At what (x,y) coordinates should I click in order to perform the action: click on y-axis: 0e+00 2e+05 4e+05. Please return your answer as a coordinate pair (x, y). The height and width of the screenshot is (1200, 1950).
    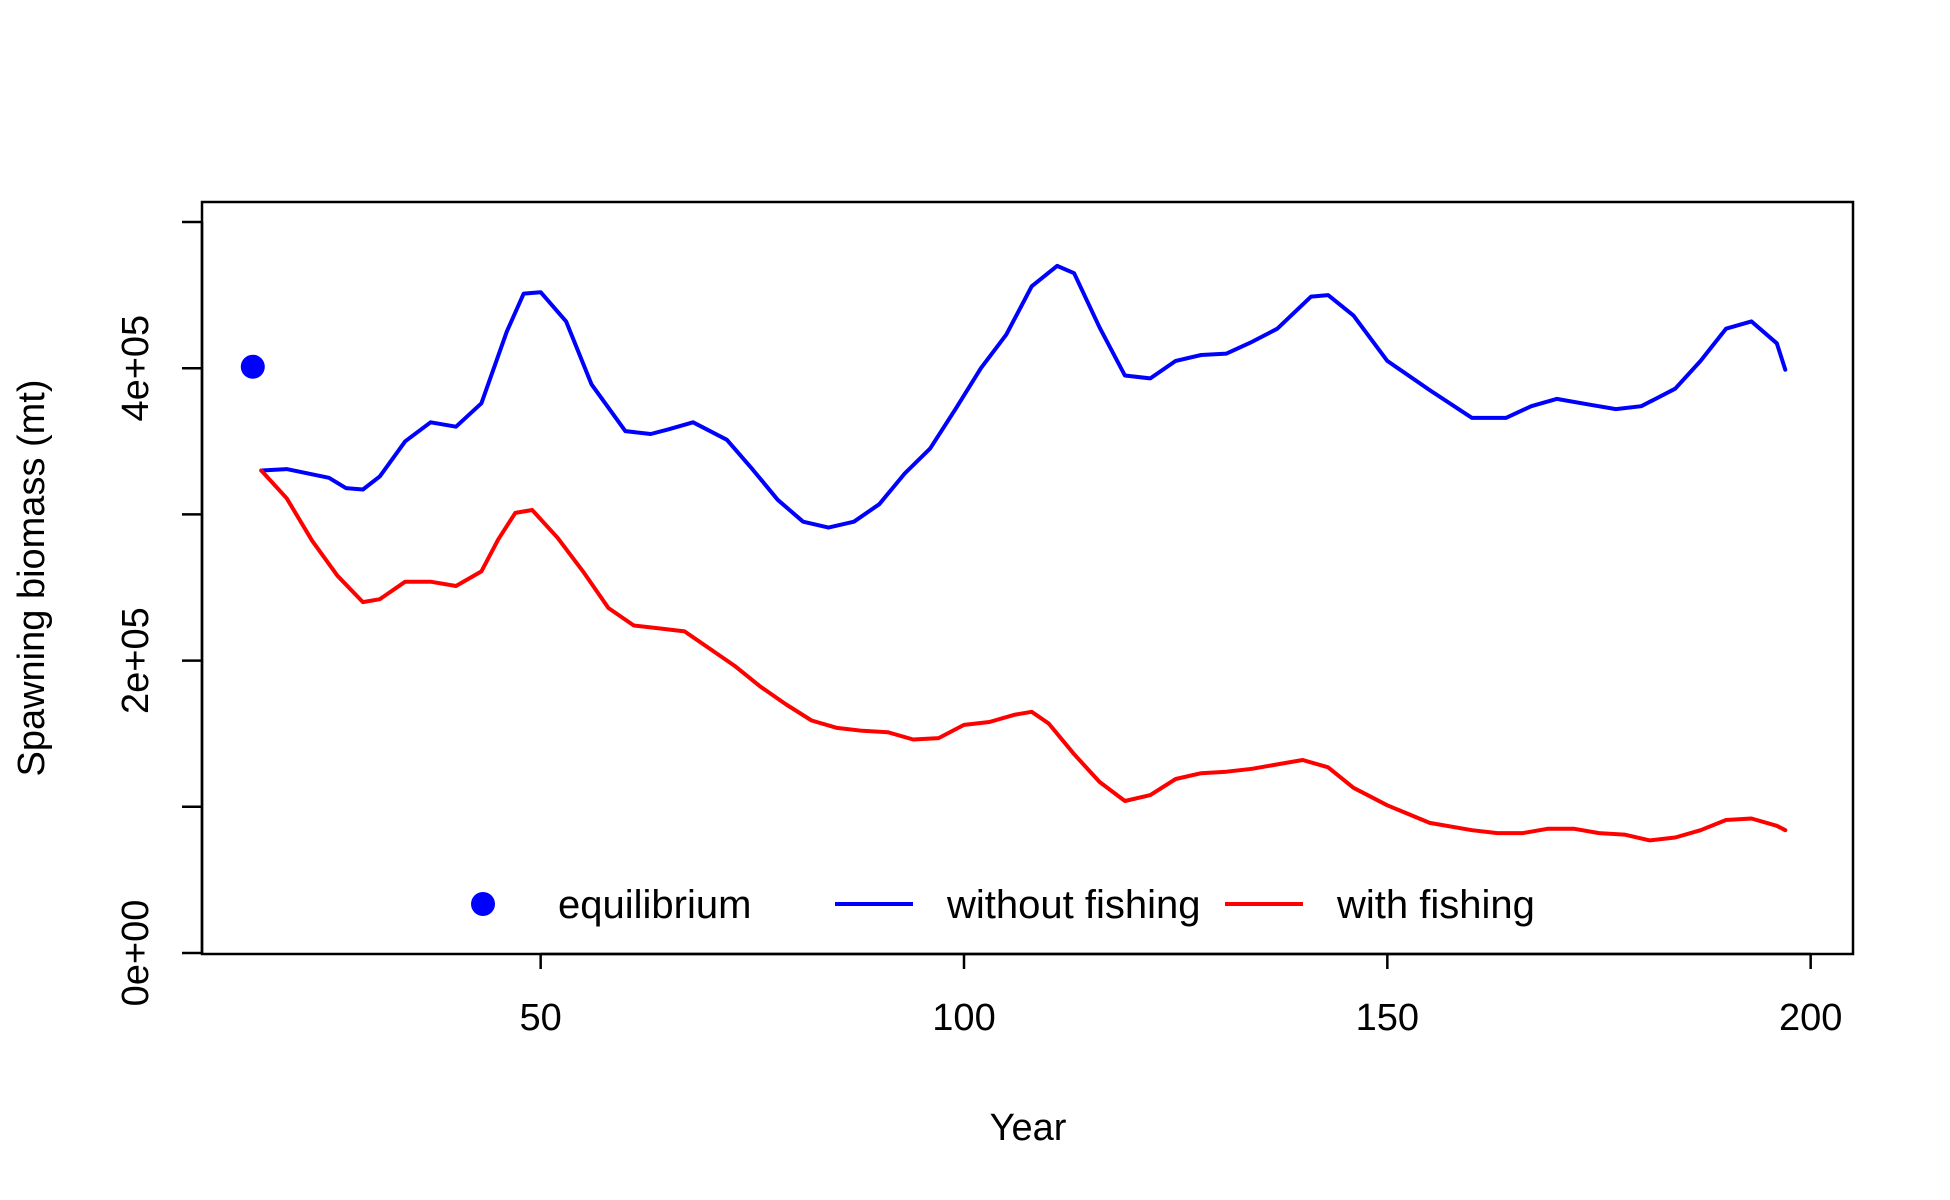
    Looking at the image, I should click on (159, 613).